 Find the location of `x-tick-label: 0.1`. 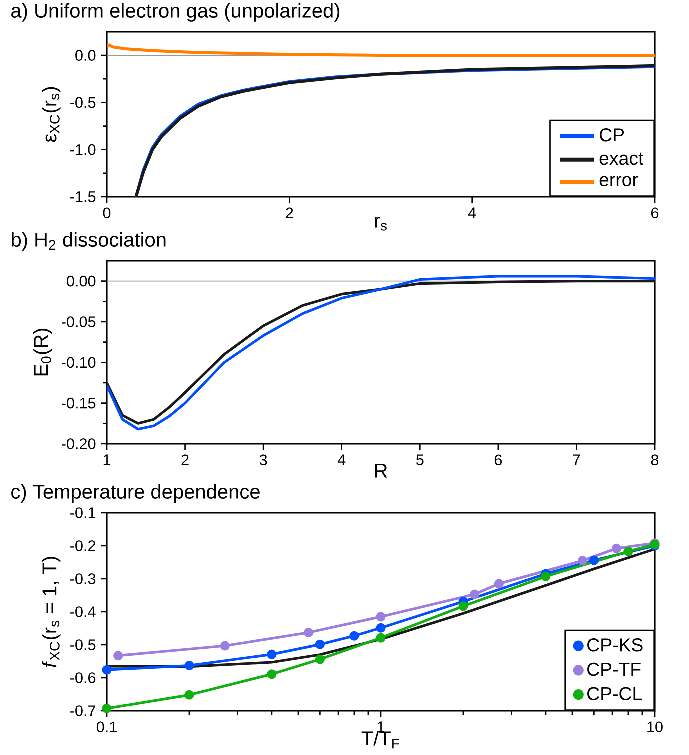

x-tick-label: 0.1 is located at coordinates (106, 727).